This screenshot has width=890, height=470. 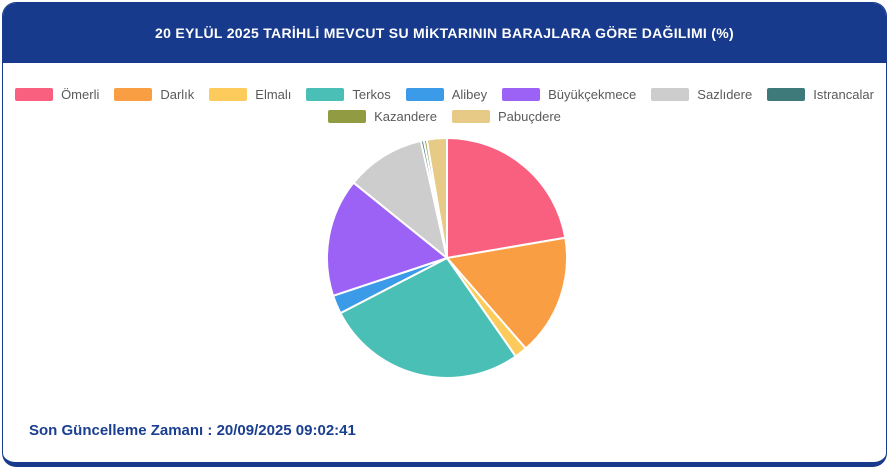 I want to click on legend-label: Alibey, so click(x=469, y=94).